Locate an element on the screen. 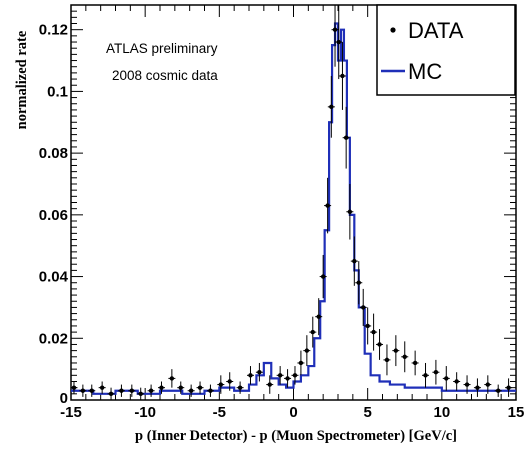  x-tick-label: 5 is located at coordinates (367, 412).